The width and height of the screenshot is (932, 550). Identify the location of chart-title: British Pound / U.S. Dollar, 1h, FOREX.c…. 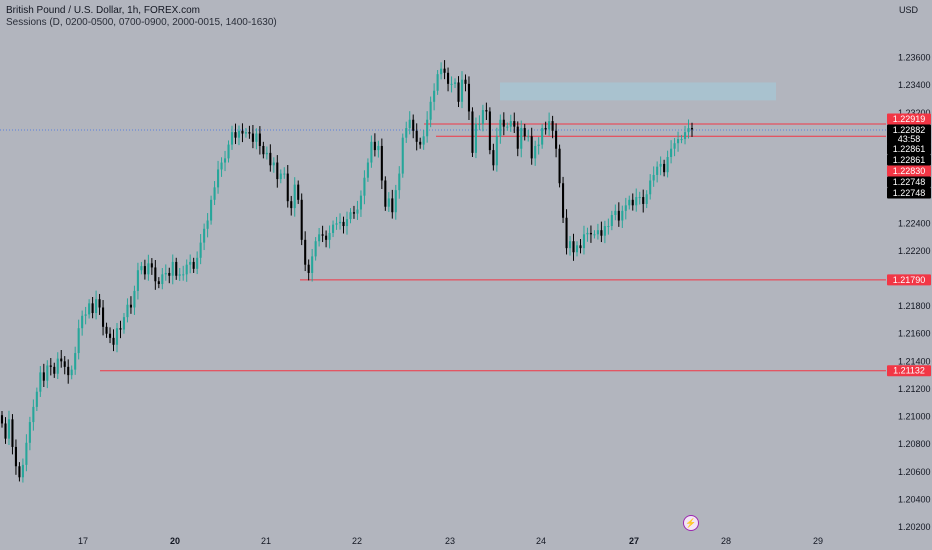
(103, 10).